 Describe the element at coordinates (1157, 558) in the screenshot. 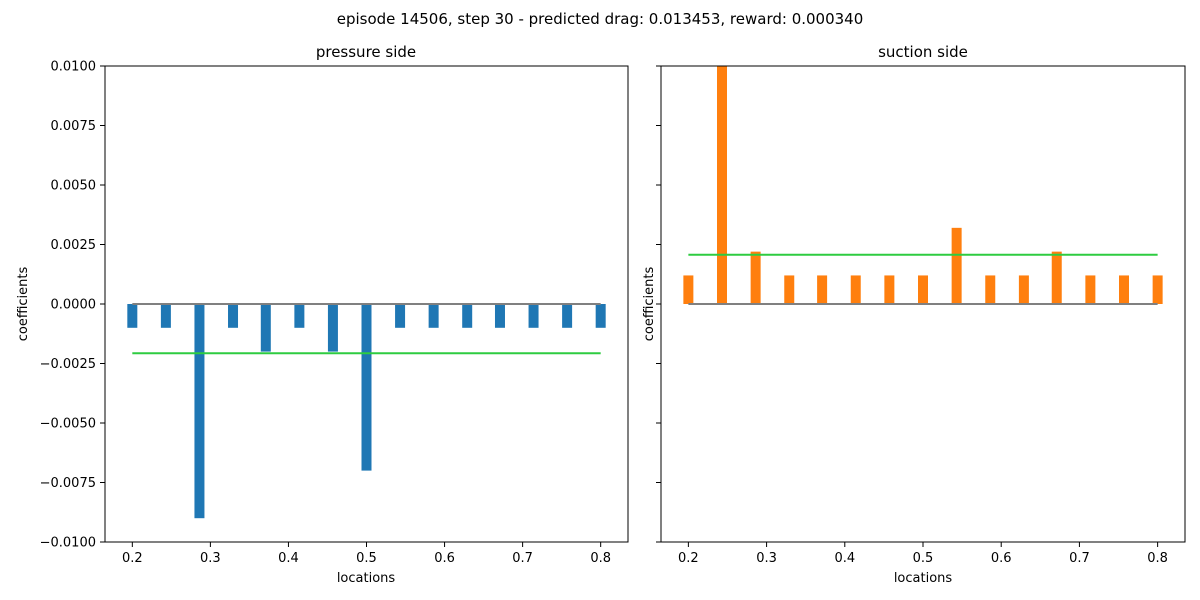

I see `suction-x-tick-label: 0.8` at that location.